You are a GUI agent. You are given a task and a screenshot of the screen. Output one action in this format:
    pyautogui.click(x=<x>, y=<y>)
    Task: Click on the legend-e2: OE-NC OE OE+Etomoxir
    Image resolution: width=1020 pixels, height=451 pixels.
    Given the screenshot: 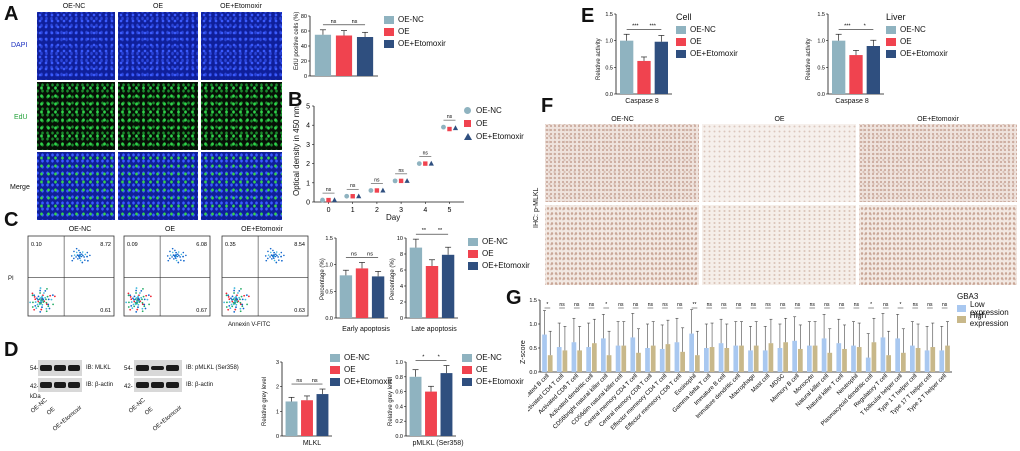 What is the action you would take?
    pyautogui.click(x=917, y=42)
    